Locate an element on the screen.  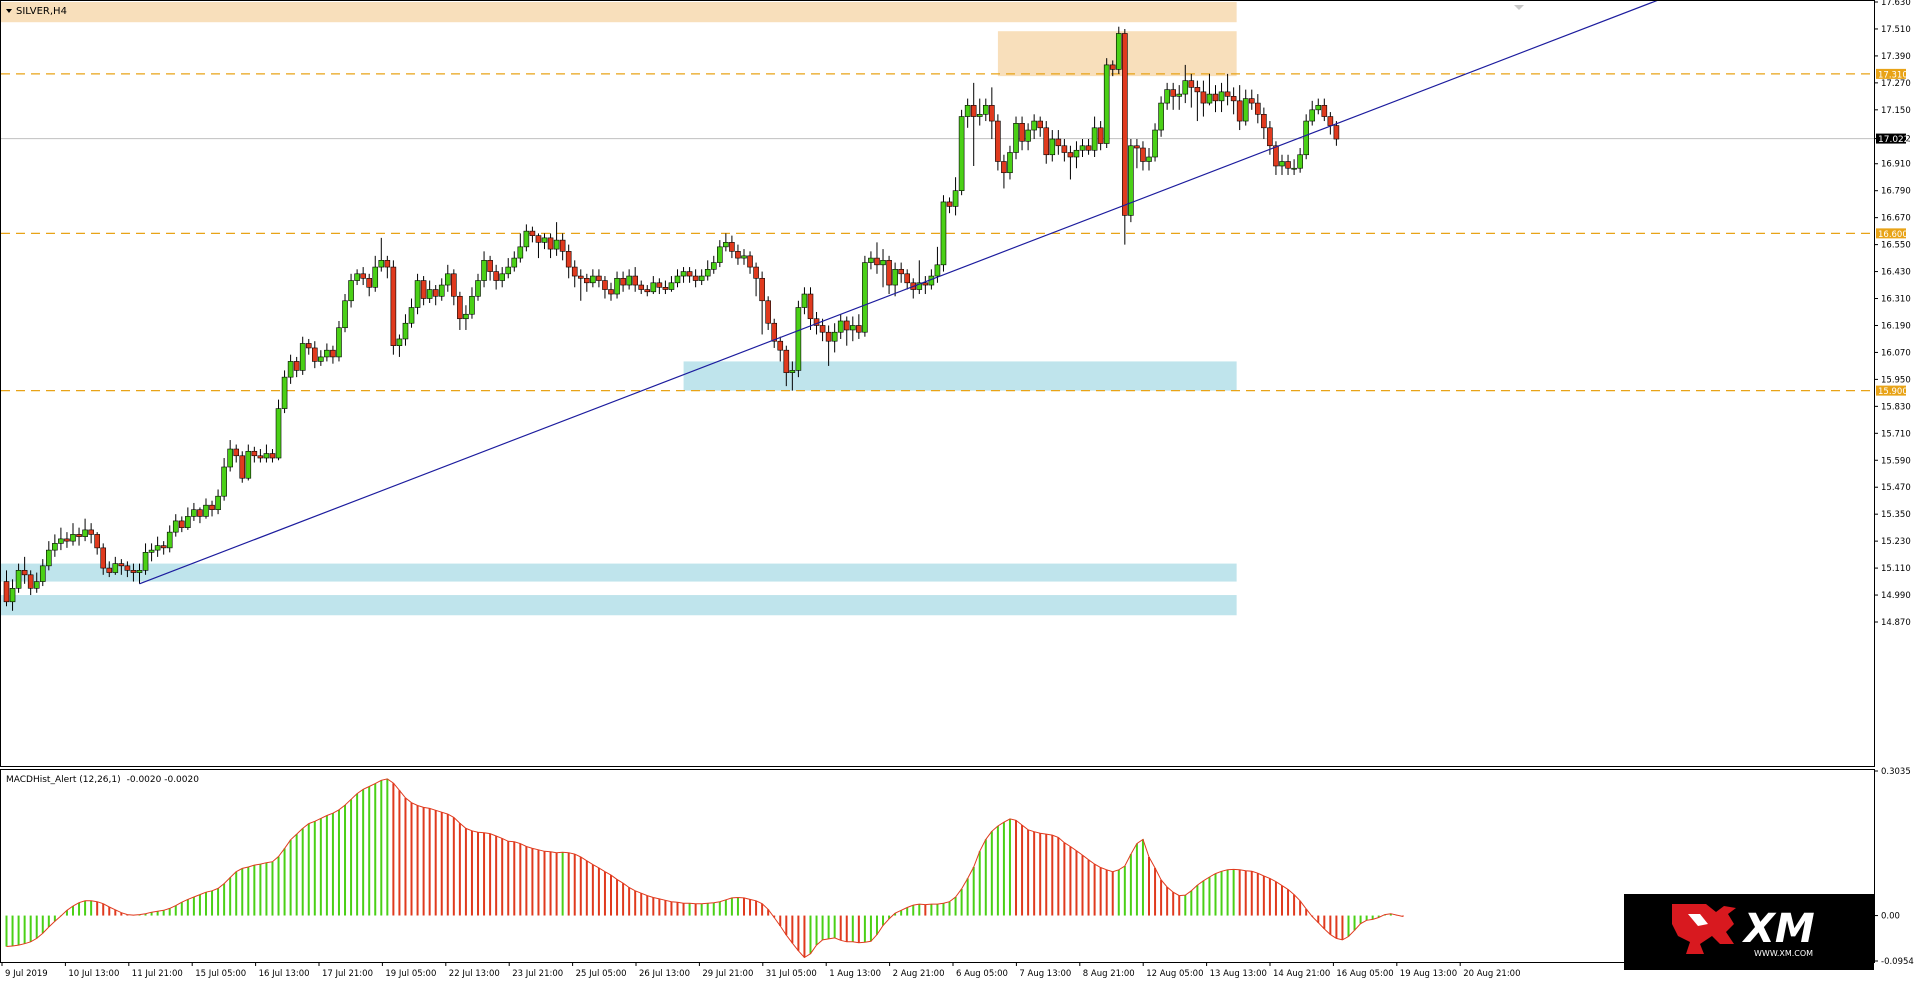
indicator-tick-label: 0.3035 is located at coordinates (1896, 772).